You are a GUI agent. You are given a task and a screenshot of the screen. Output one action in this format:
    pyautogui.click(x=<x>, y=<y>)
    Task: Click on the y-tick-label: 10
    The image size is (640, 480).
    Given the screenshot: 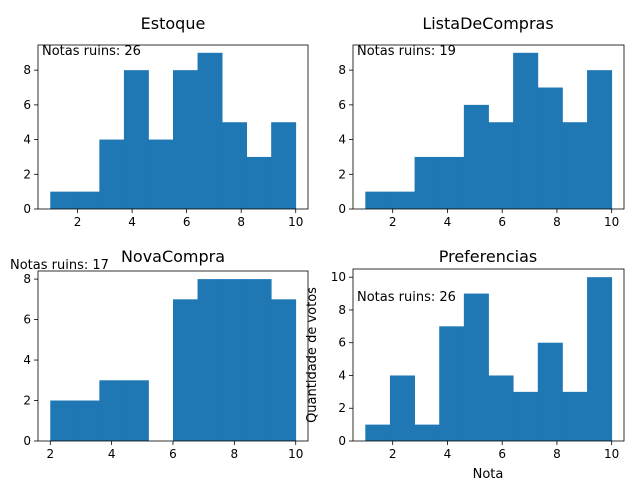 What is the action you would take?
    pyautogui.click(x=338, y=277)
    